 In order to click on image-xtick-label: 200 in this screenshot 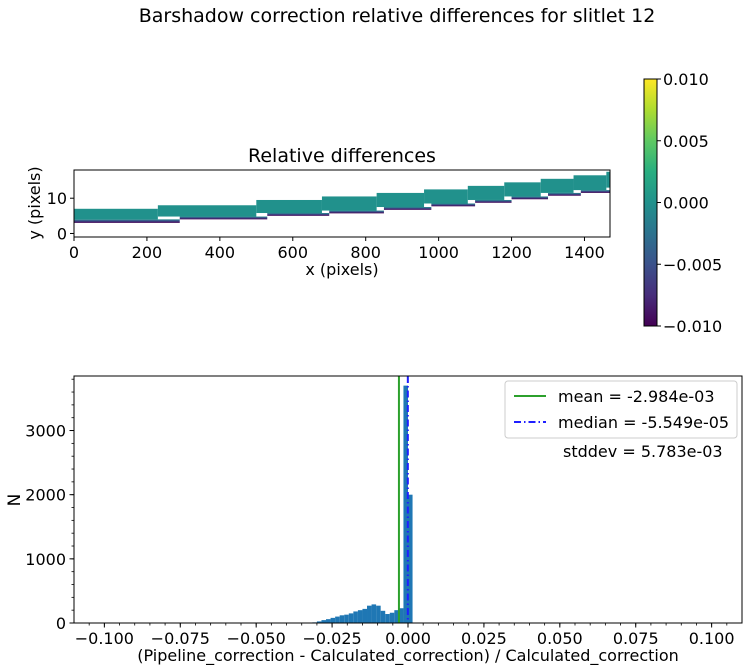, I will do `click(147, 252)`.